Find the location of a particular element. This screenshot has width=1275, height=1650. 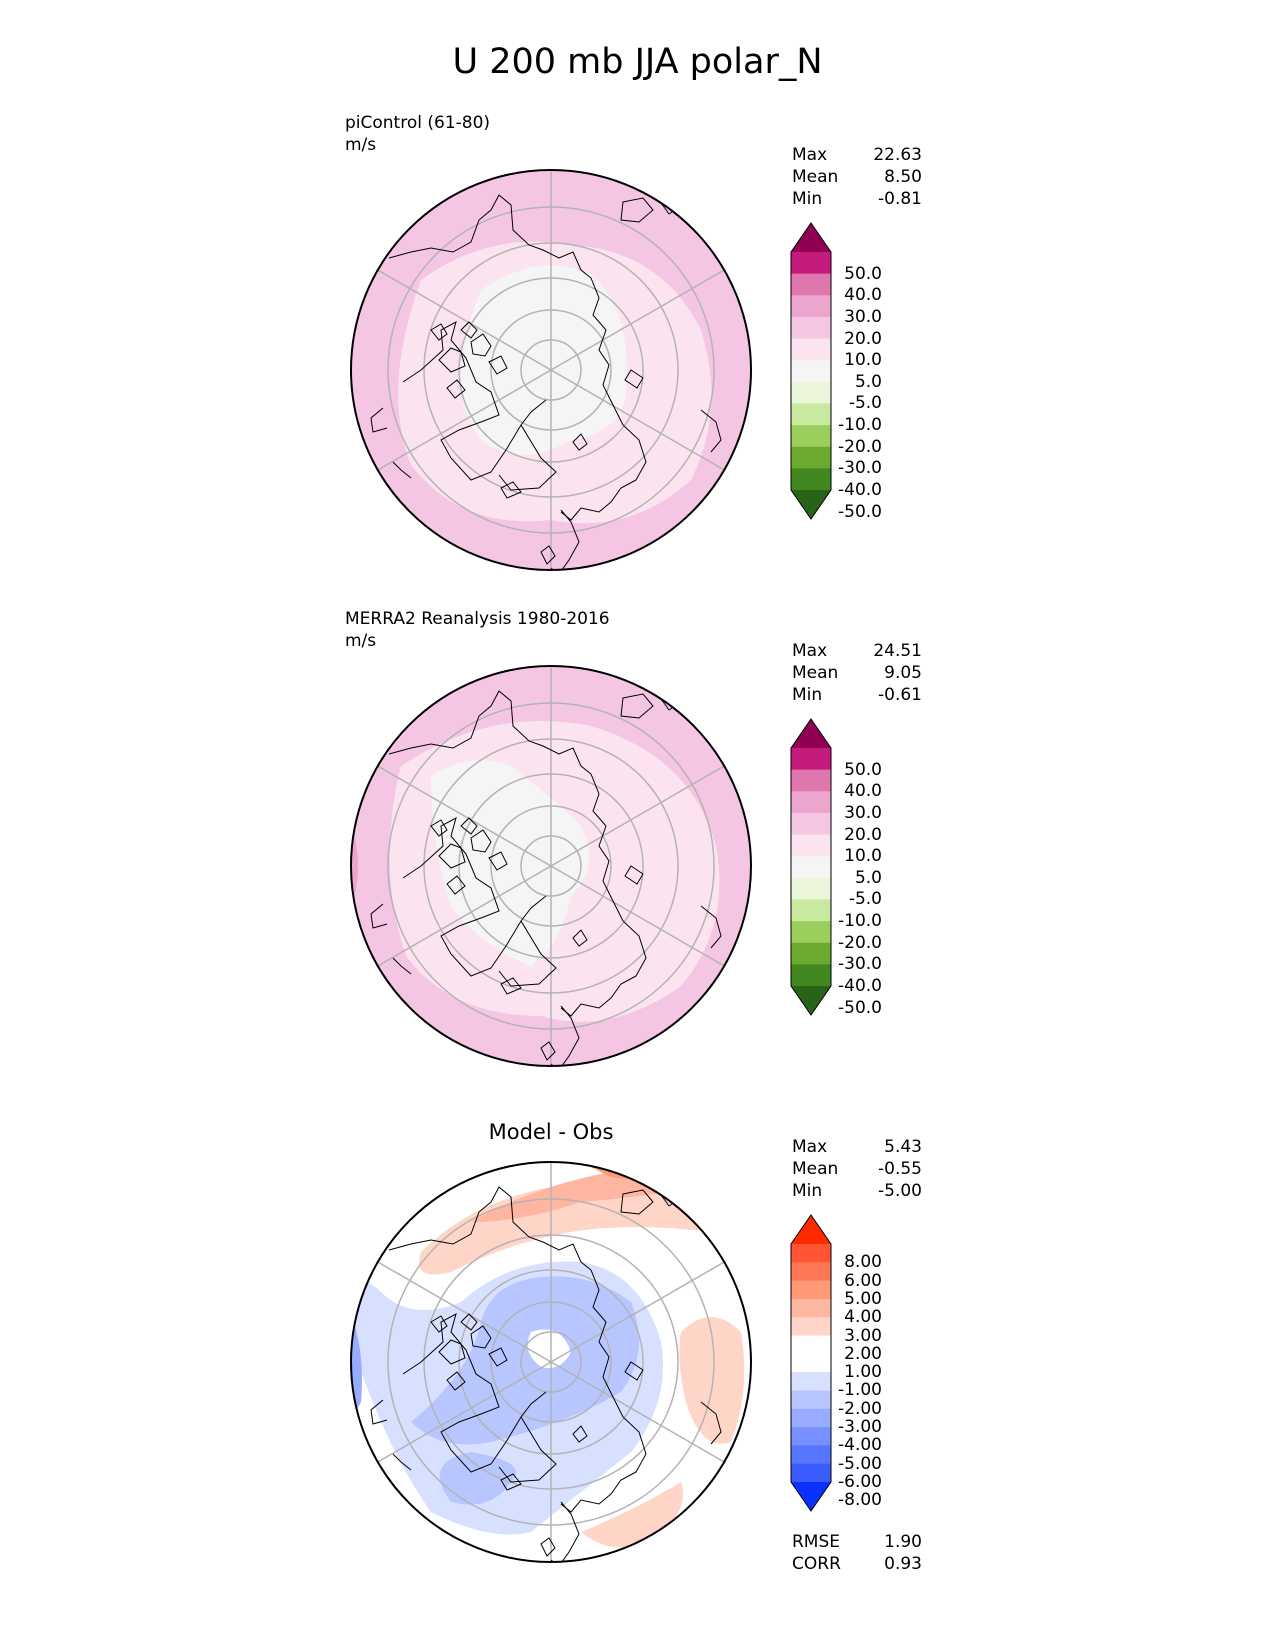

stat-row-max: Max 24.51 is located at coordinates (857, 651).